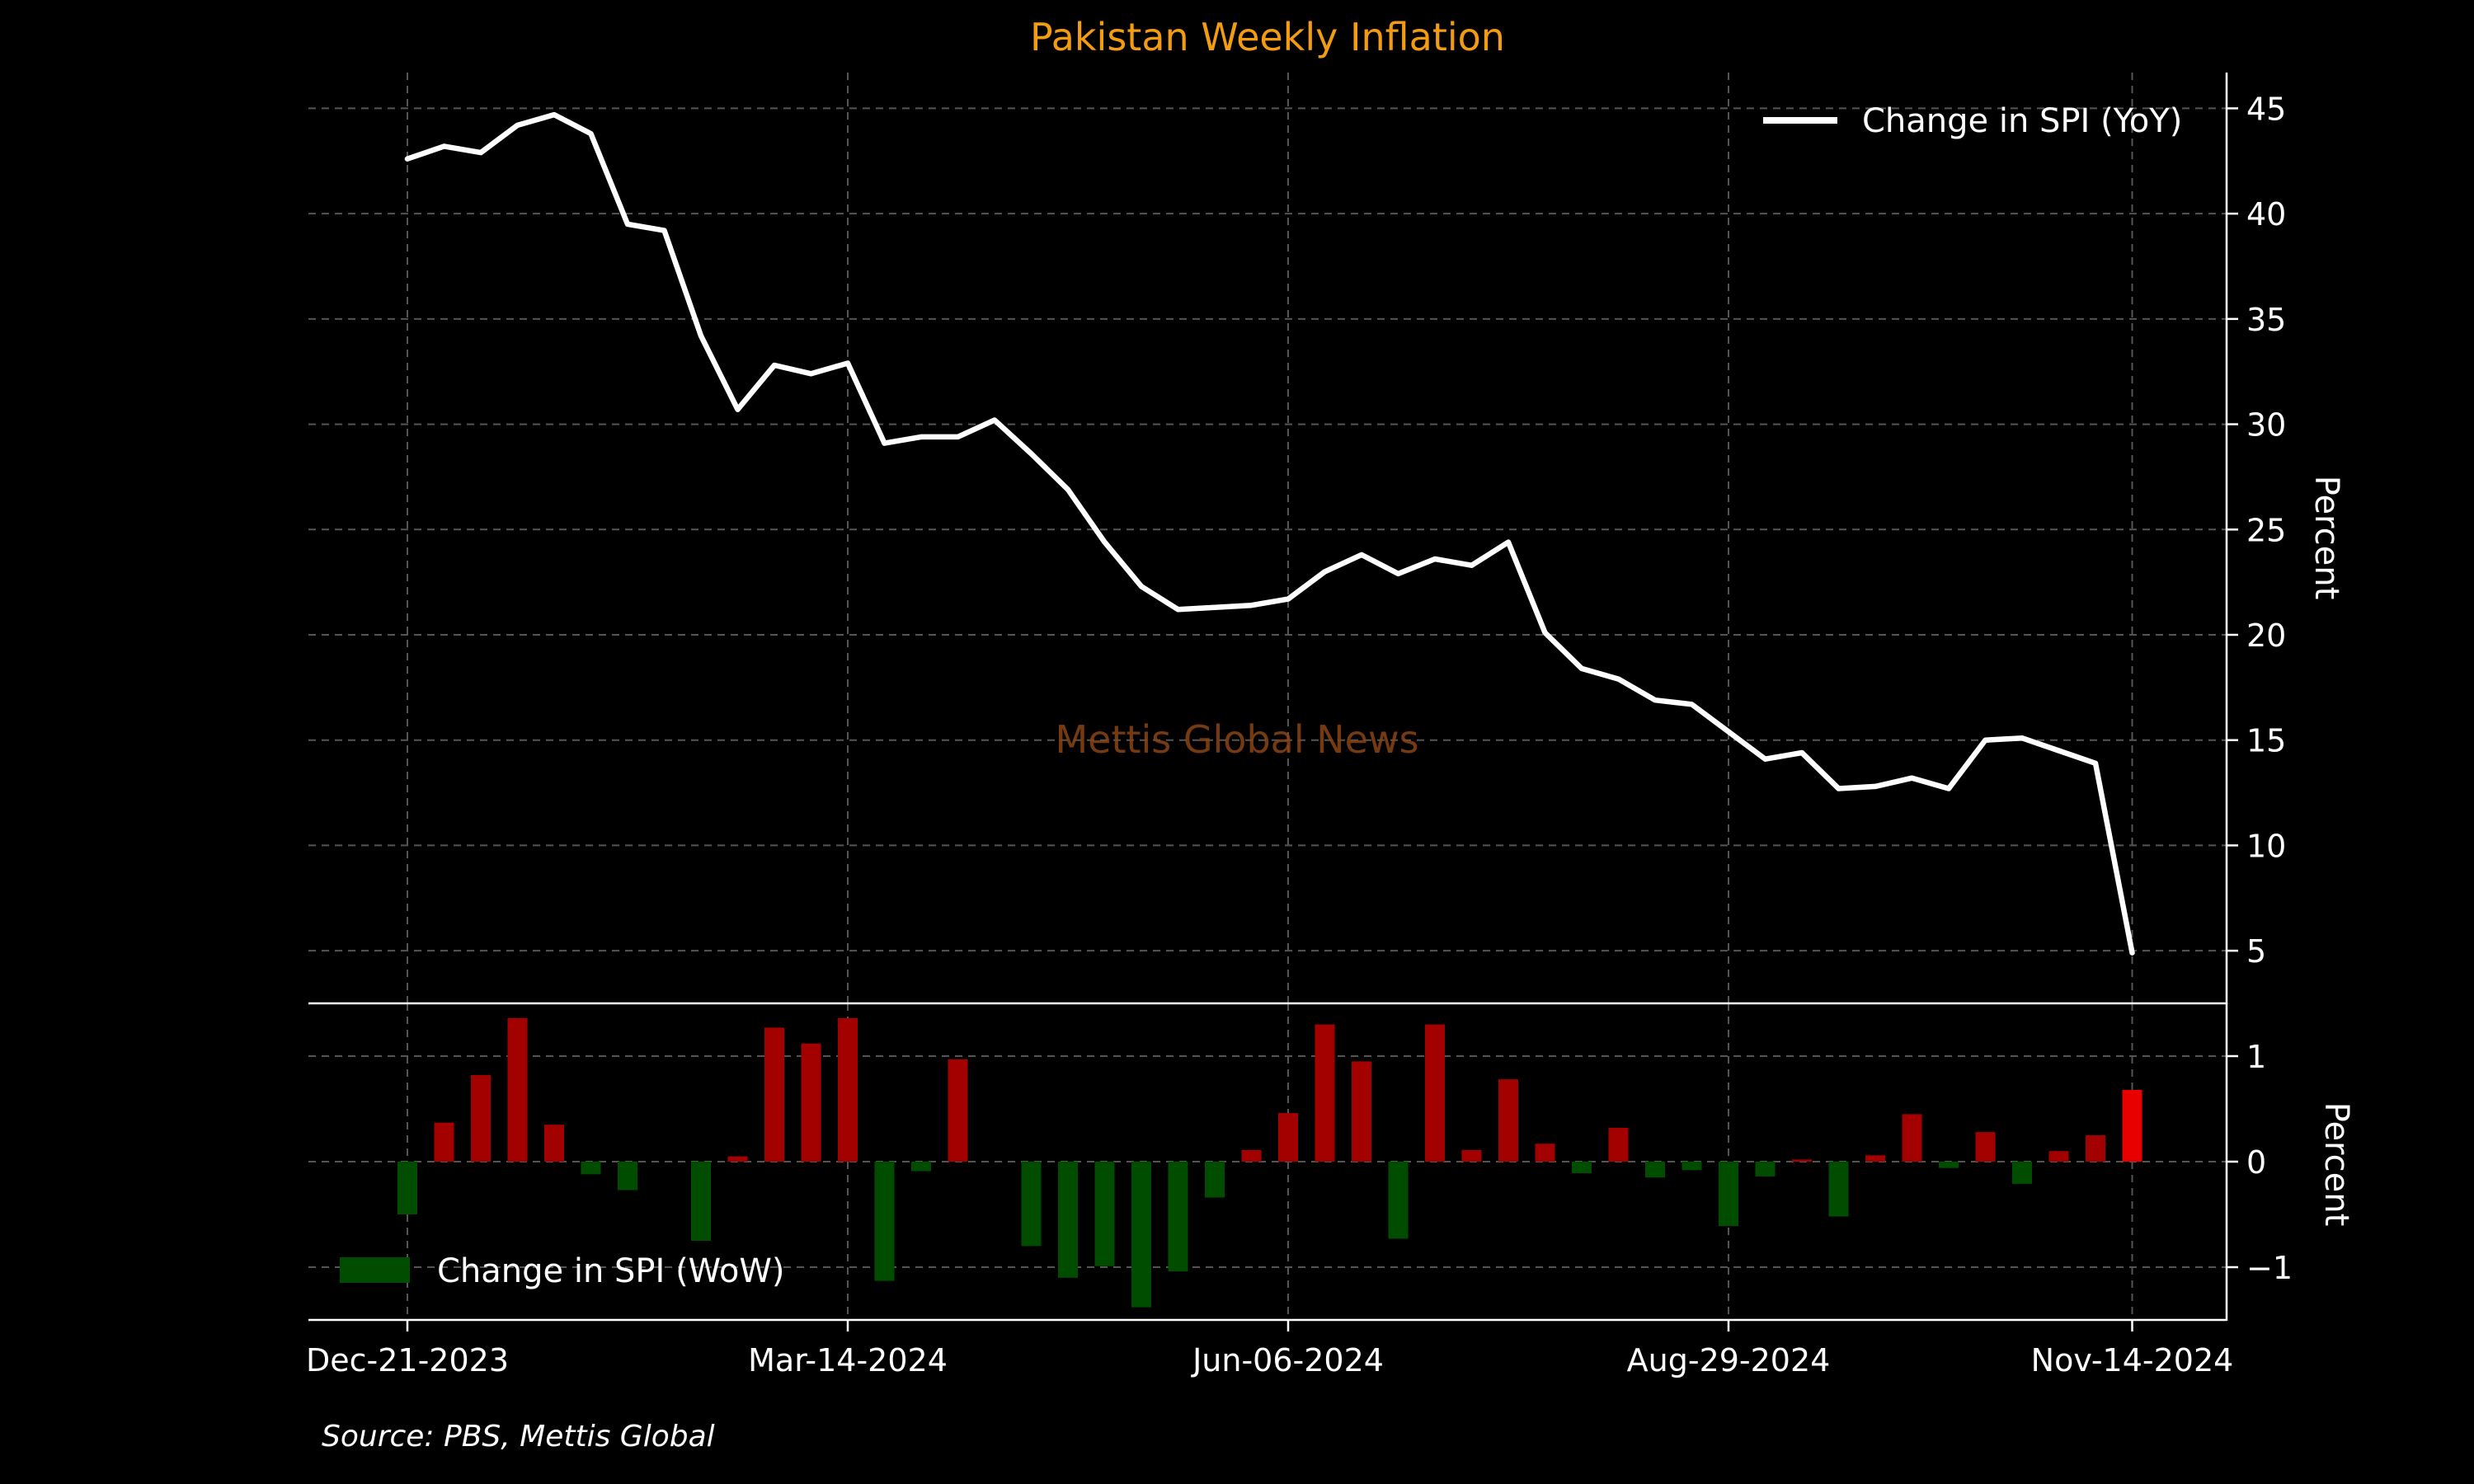  I want to click on bottom-legend: Change in SPI (WoW), so click(562, 1271).